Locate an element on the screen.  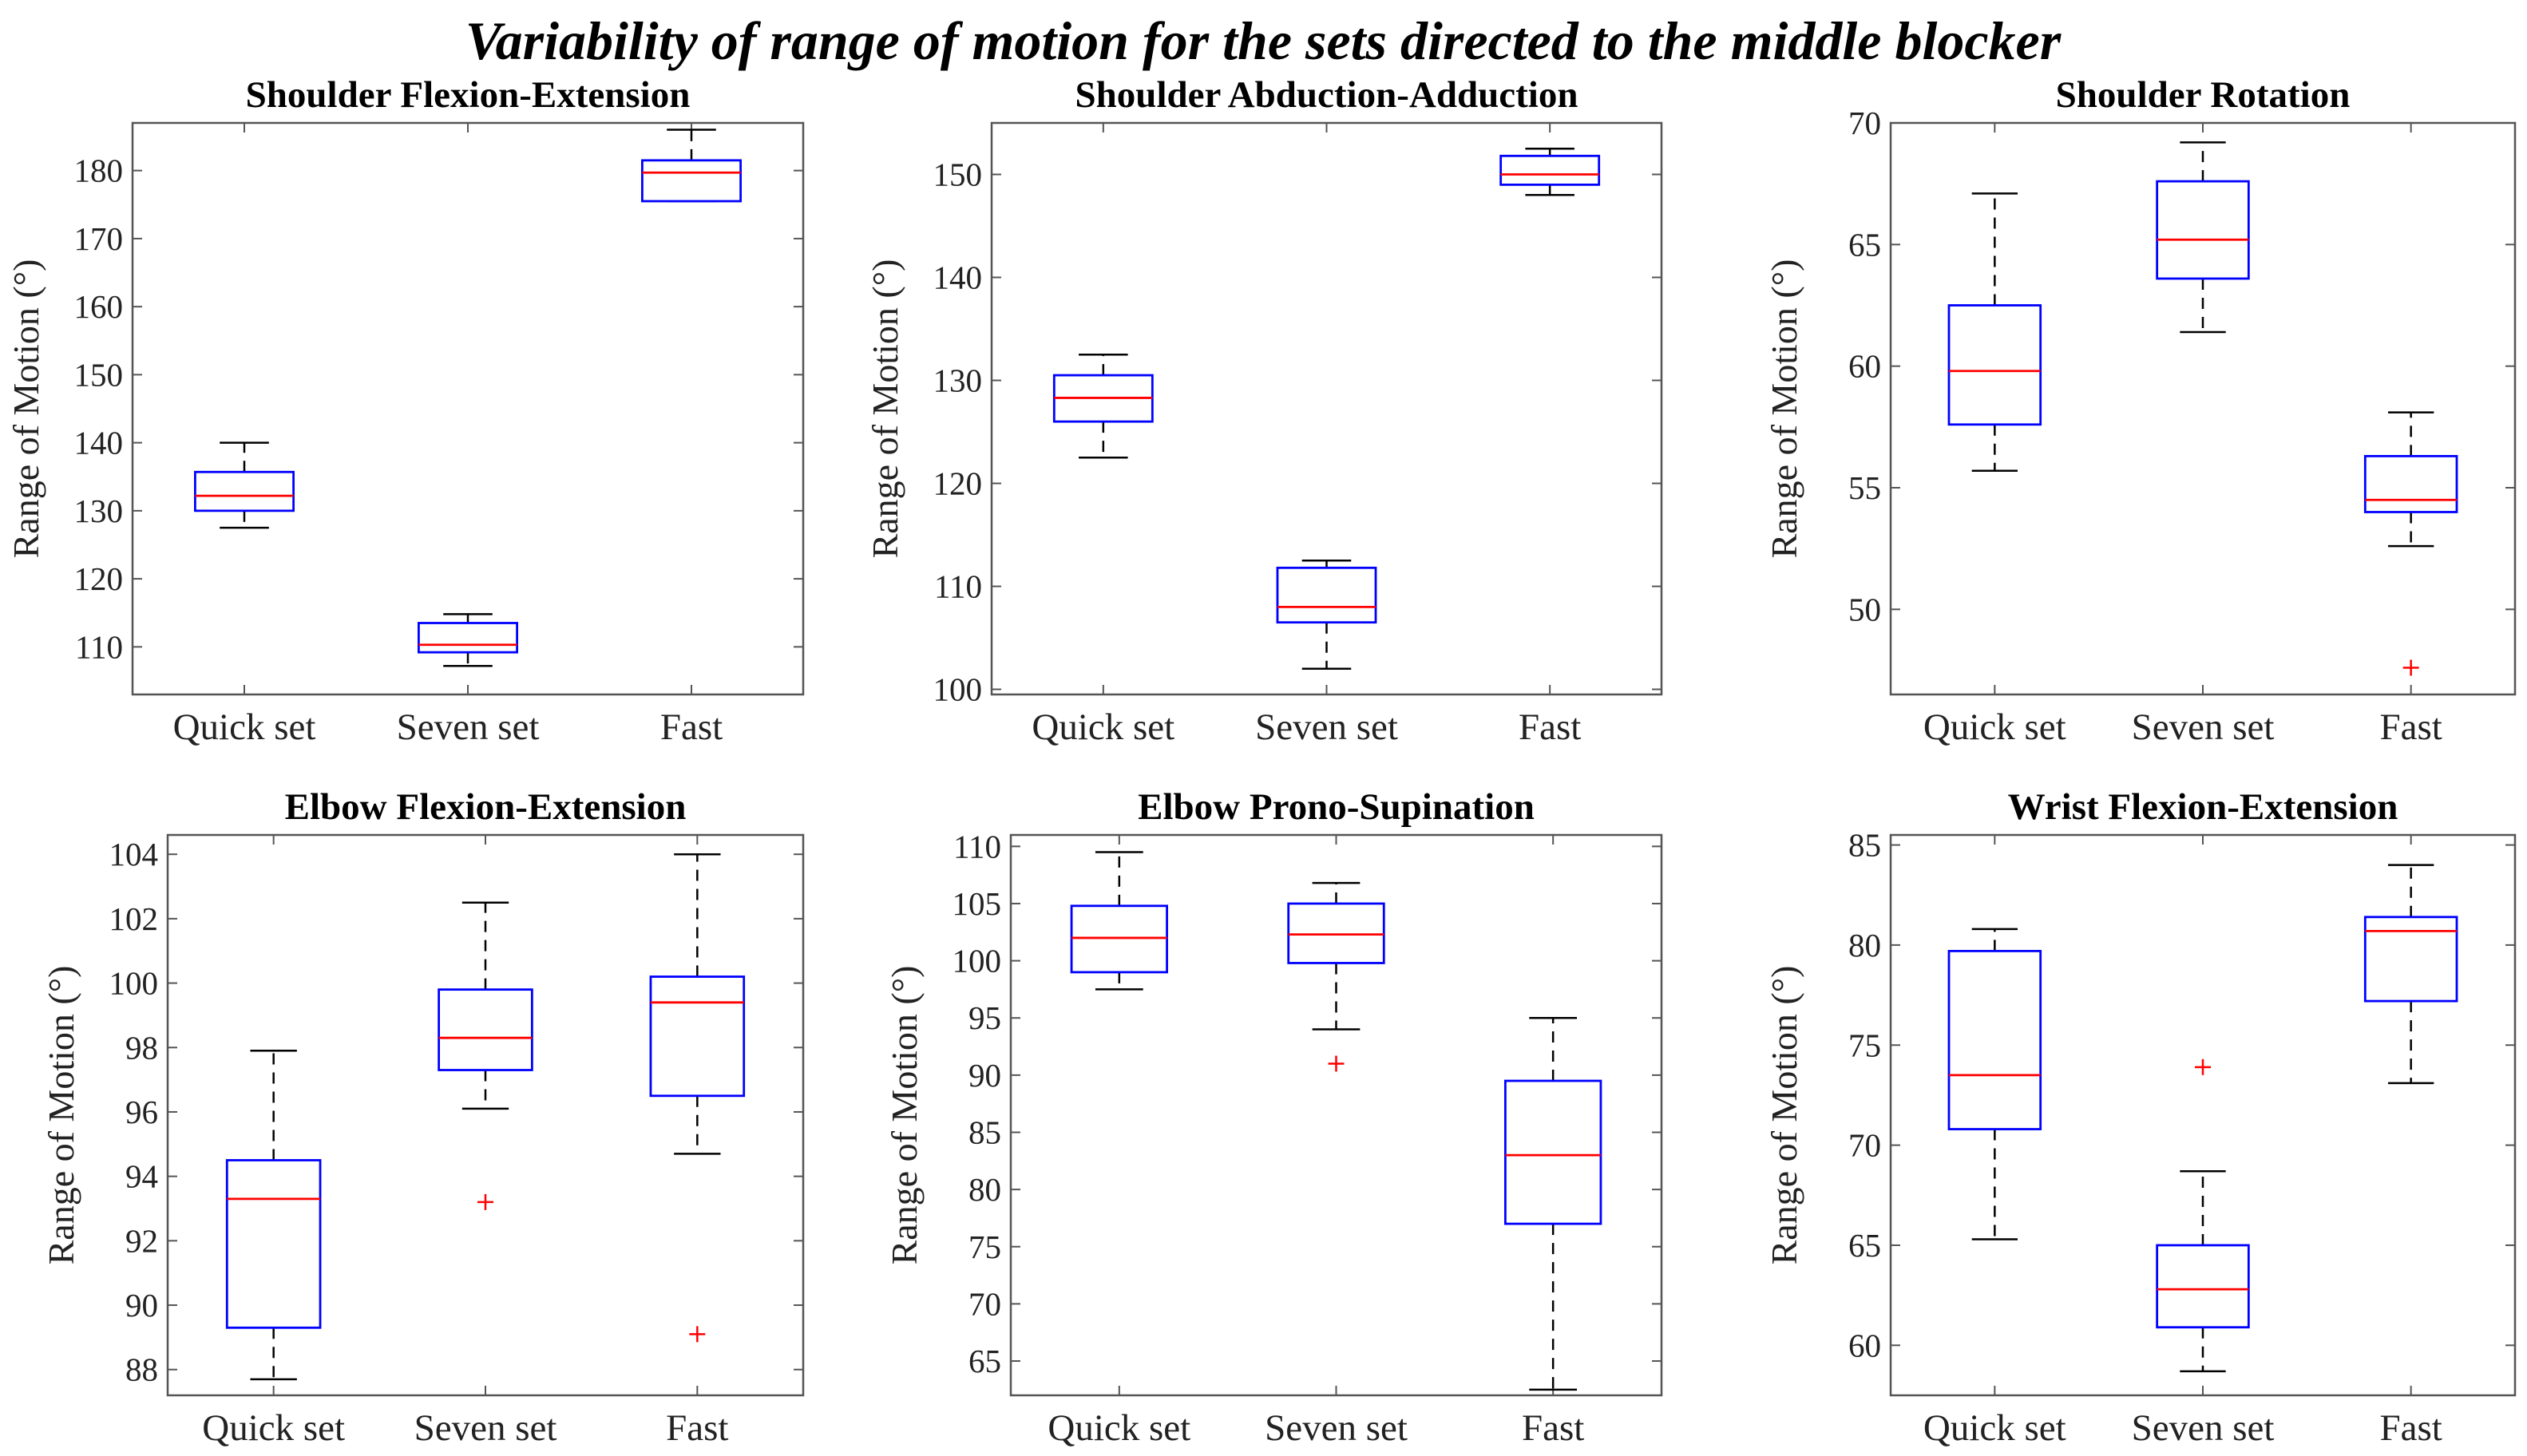
y-tick-label: 140 is located at coordinates (99, 443).